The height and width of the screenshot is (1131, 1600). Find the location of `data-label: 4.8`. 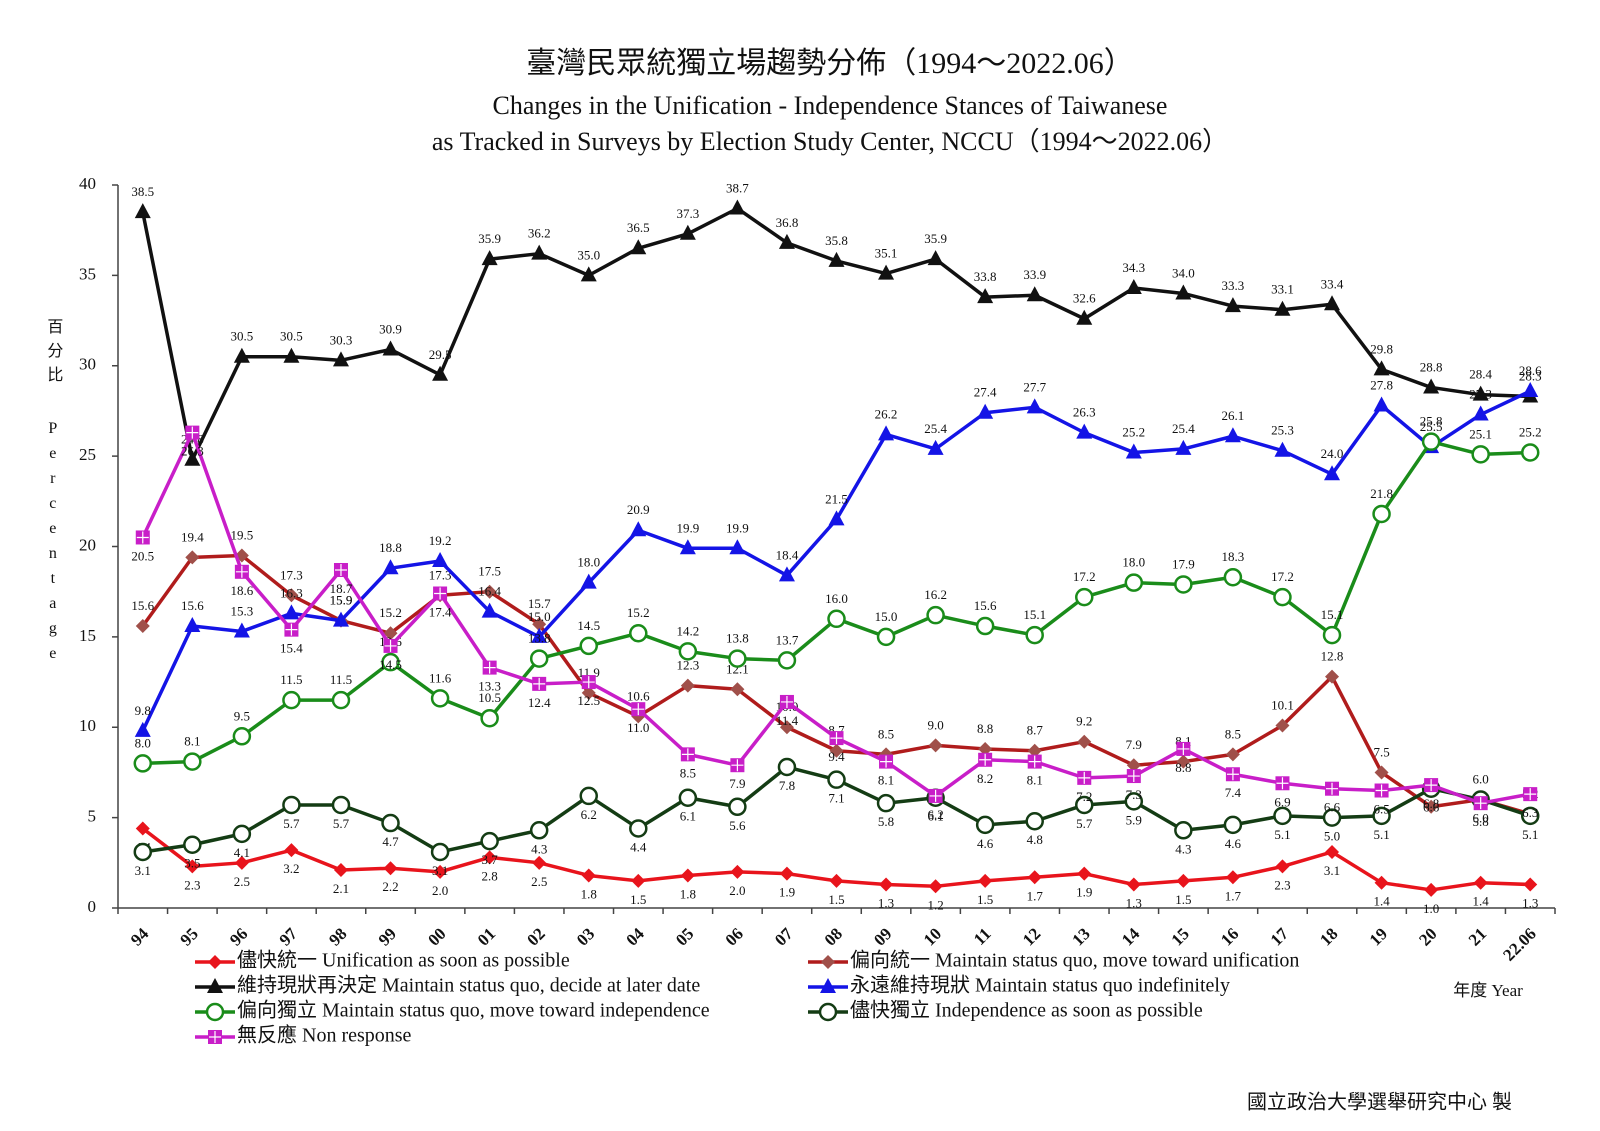

data-label: 4.8 is located at coordinates (1035, 839).